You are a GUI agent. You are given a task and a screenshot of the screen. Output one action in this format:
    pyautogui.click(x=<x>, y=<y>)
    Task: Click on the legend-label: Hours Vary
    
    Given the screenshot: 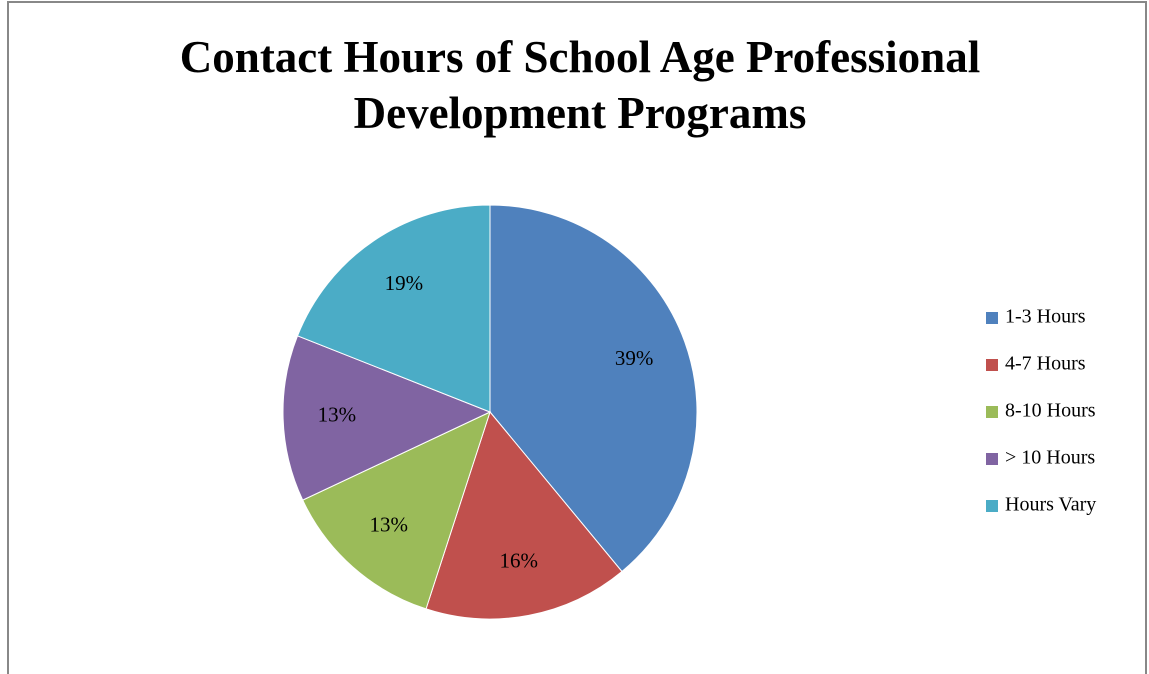 What is the action you would take?
    pyautogui.click(x=1050, y=505)
    